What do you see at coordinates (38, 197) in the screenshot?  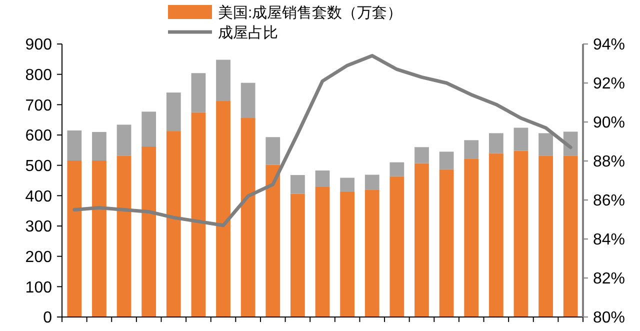 I see `y-tick-label: 400` at bounding box center [38, 197].